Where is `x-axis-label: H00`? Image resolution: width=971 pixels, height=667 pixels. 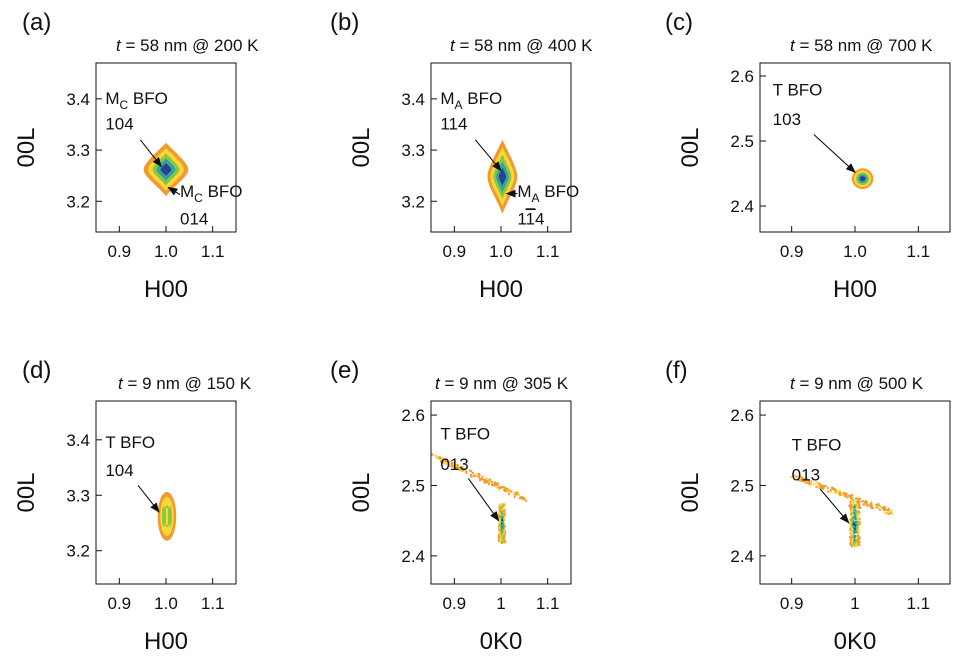
x-axis-label: H00 is located at coordinates (166, 289).